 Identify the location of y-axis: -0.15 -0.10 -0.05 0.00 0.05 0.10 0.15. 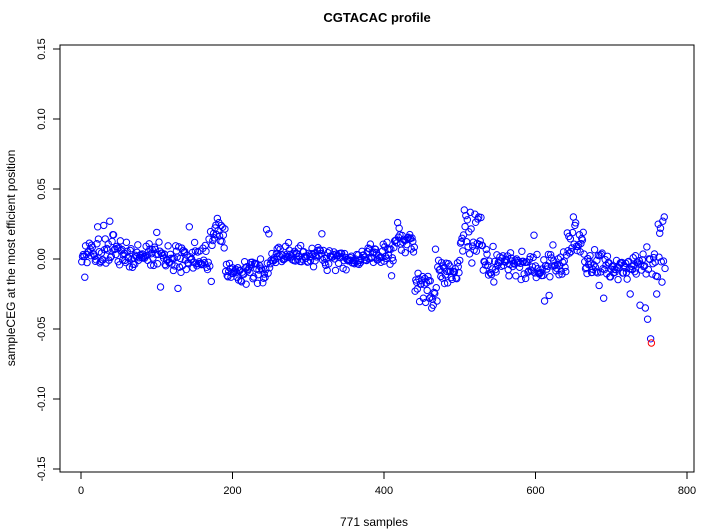
(48, 260).